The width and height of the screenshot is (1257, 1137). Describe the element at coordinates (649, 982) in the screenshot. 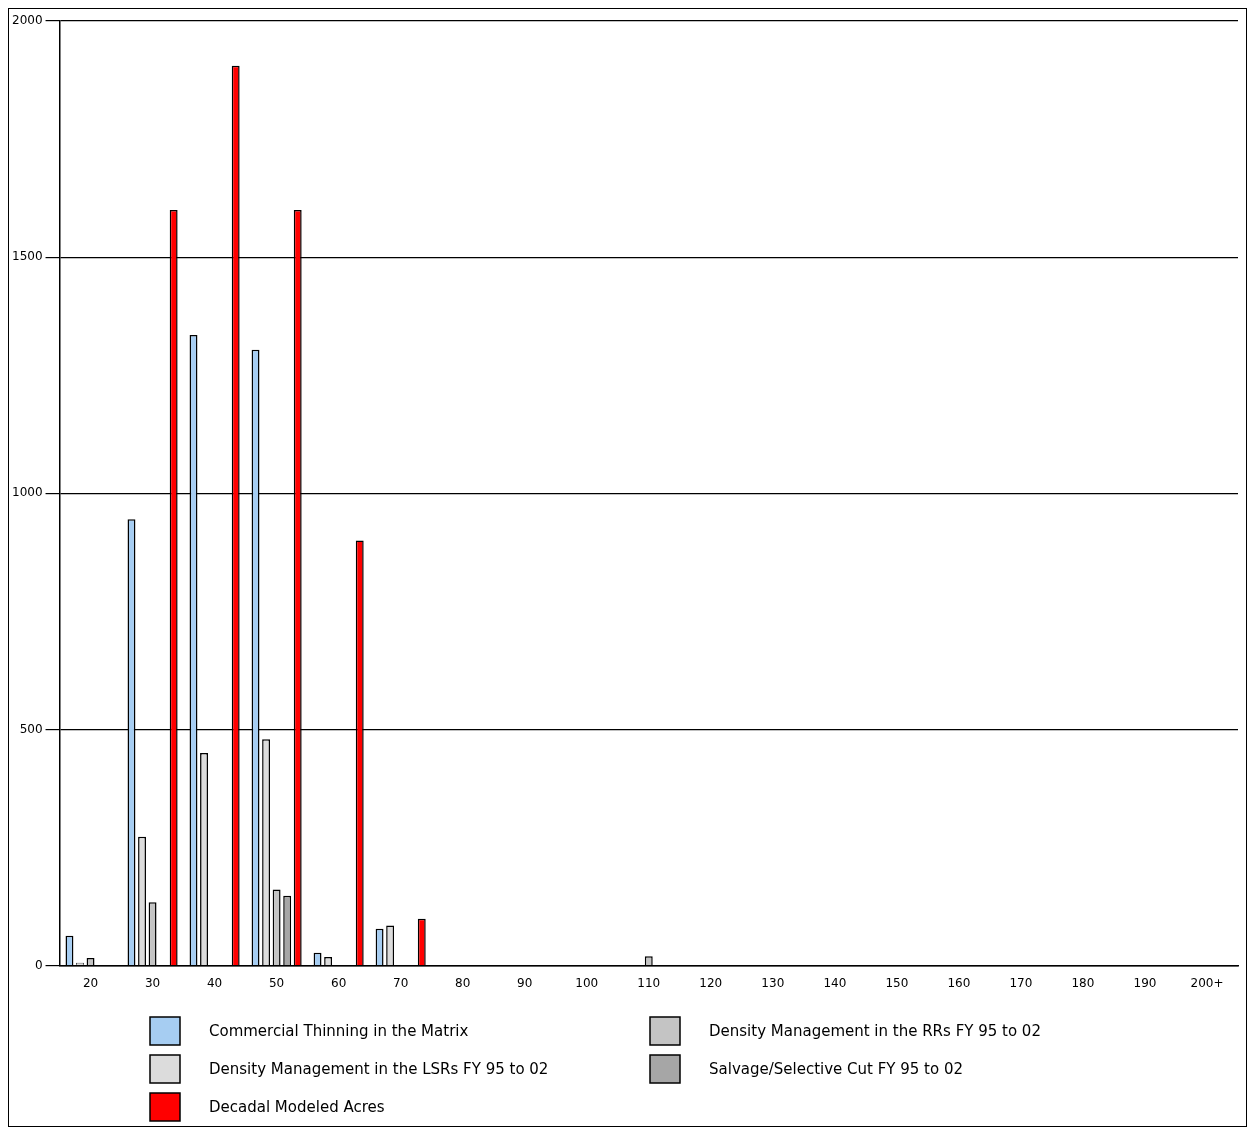

I see `x-tick-label: 110` at that location.